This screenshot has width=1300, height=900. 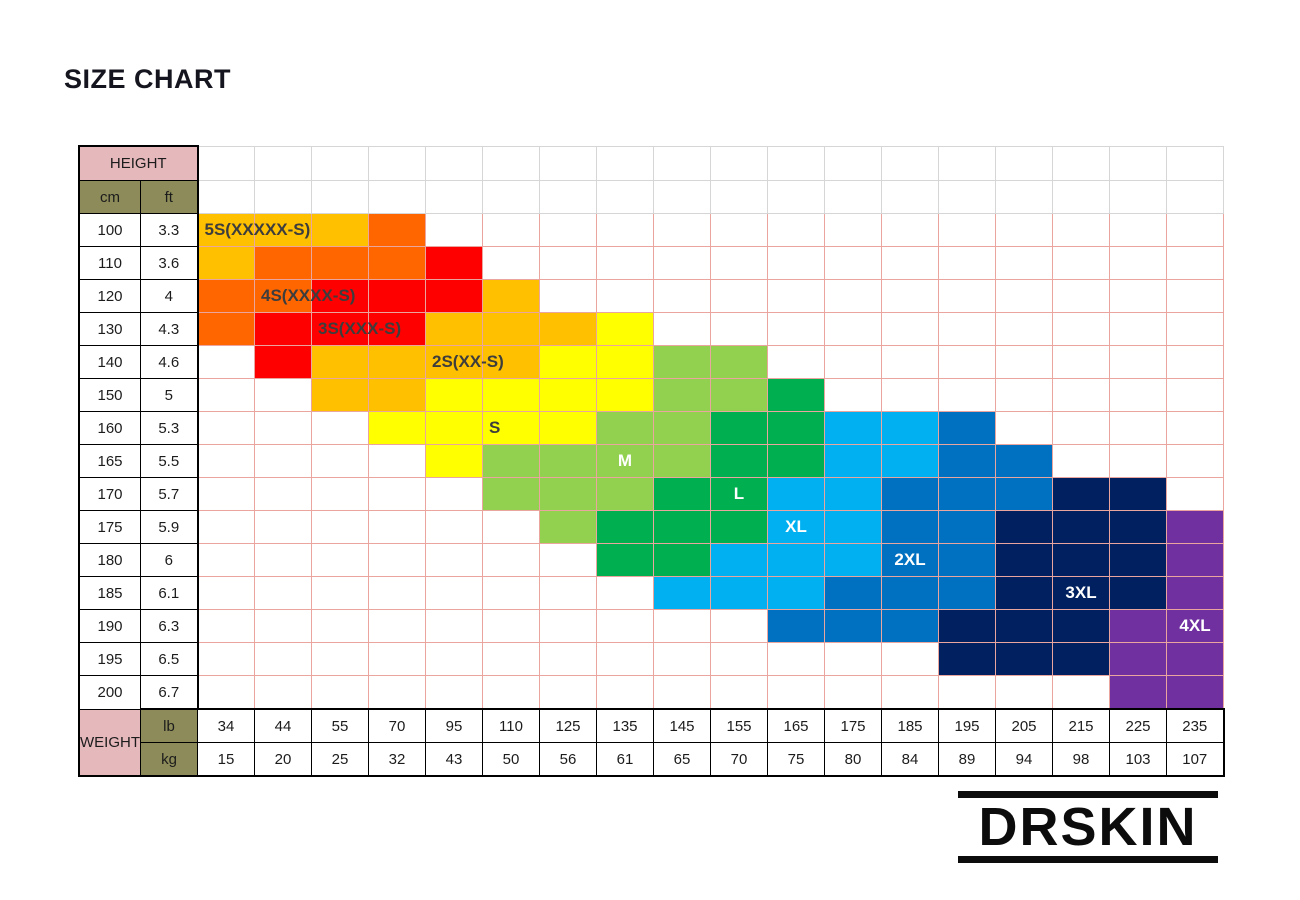 What do you see at coordinates (147, 79) in the screenshot?
I see `page-title: SIZE CHART` at bounding box center [147, 79].